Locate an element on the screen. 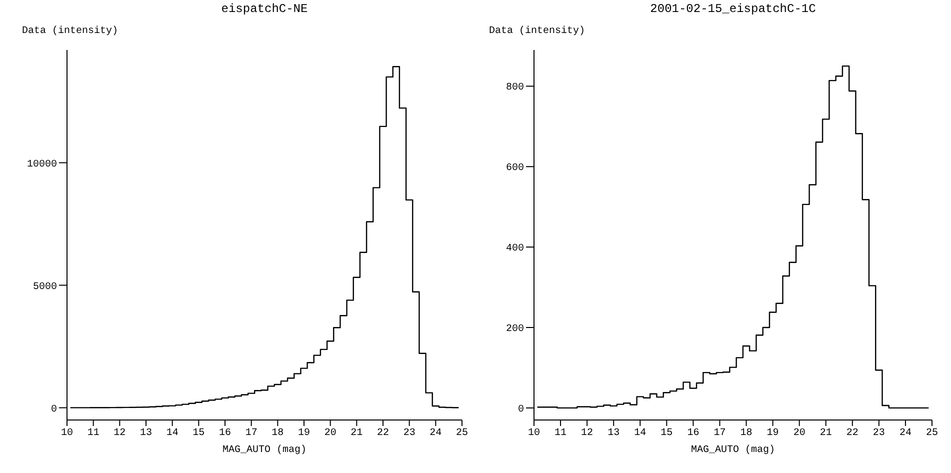 This screenshot has width=951, height=473. y-tick-label: 5000 is located at coordinates (44, 287).